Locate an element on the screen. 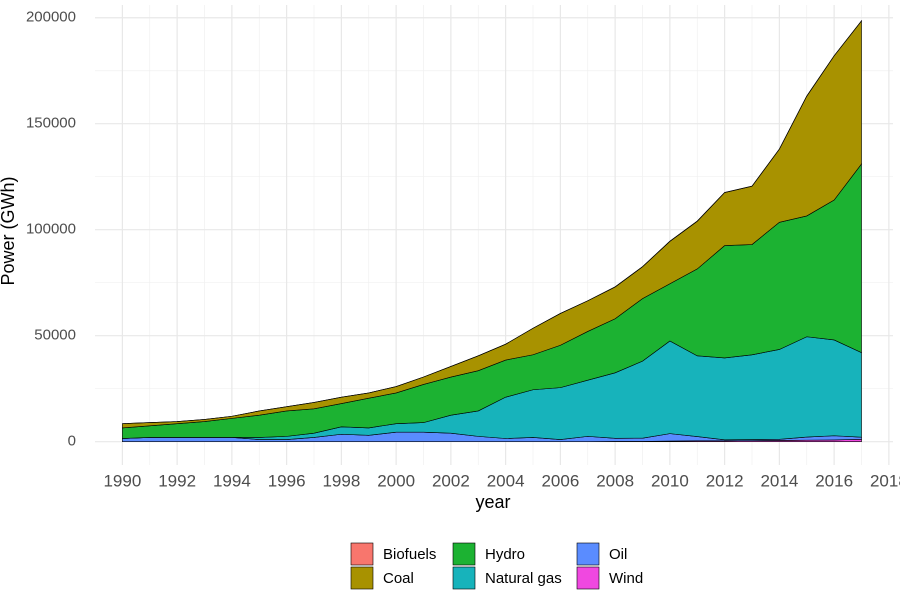  x-tick-label: 2008 is located at coordinates (615, 480).